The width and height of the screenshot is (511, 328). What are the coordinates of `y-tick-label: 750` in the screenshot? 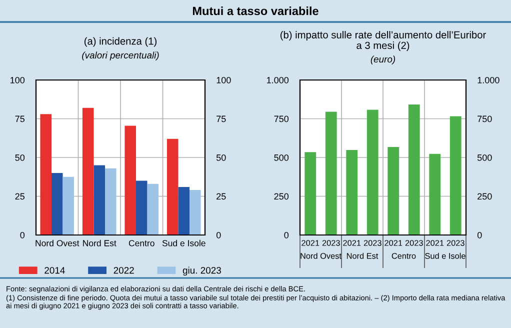 It's located at (281, 119).